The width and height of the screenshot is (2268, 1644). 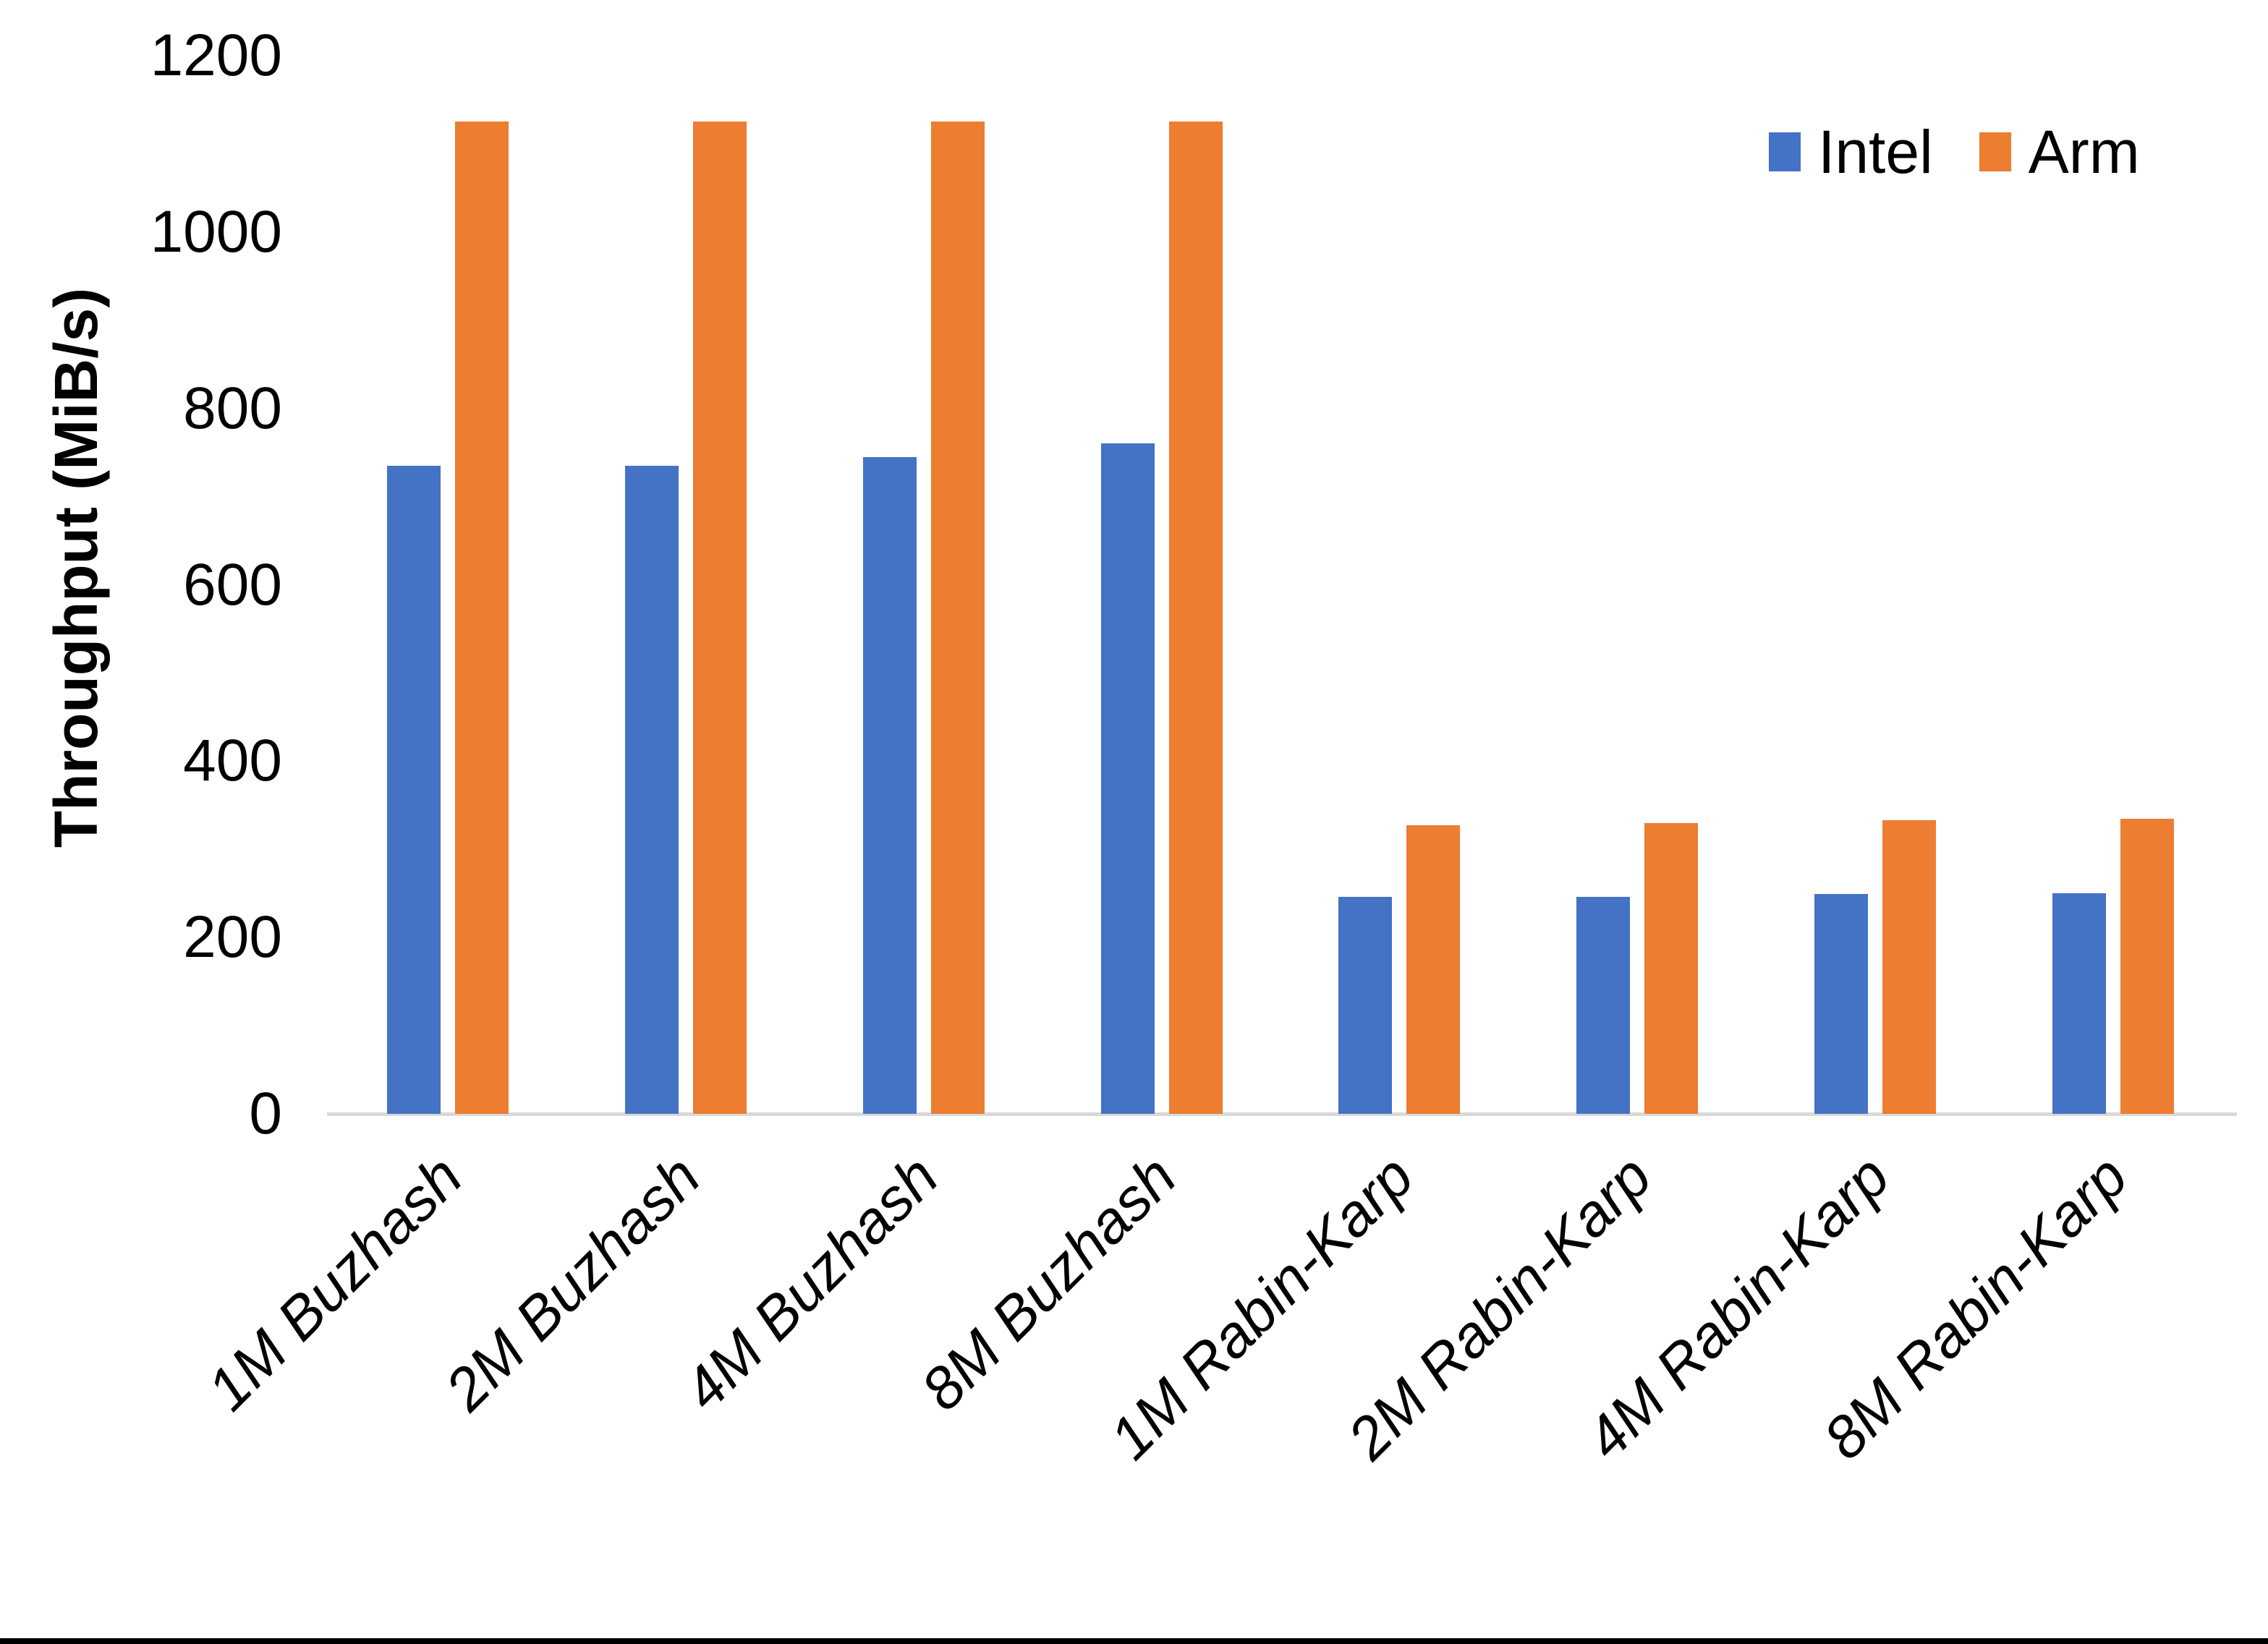 I want to click on legend: Intel Arm, so click(x=1954, y=152).